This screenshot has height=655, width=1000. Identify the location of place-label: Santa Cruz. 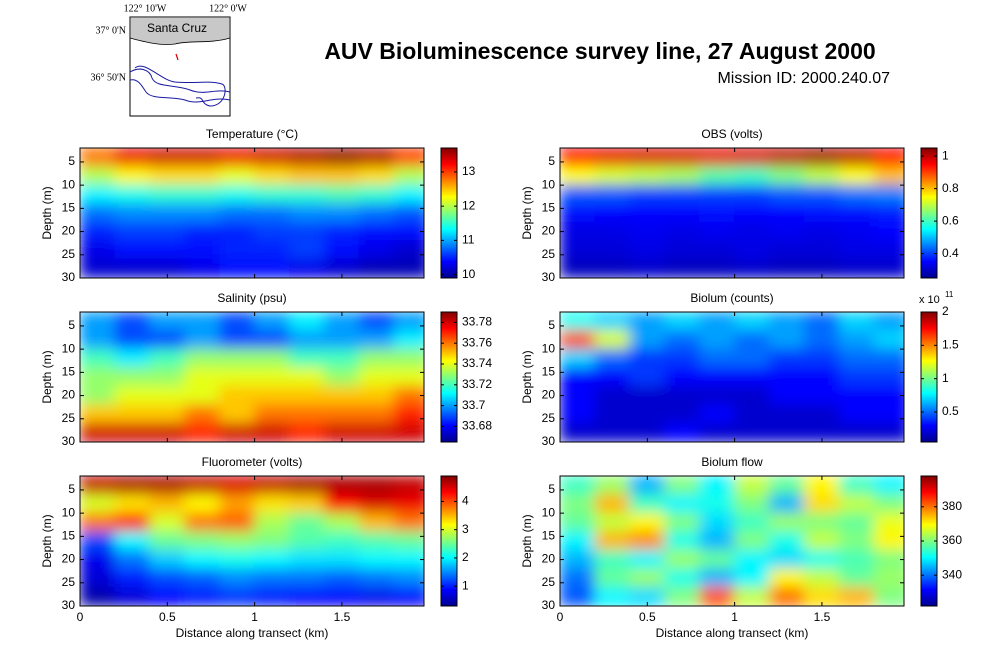
(177, 28).